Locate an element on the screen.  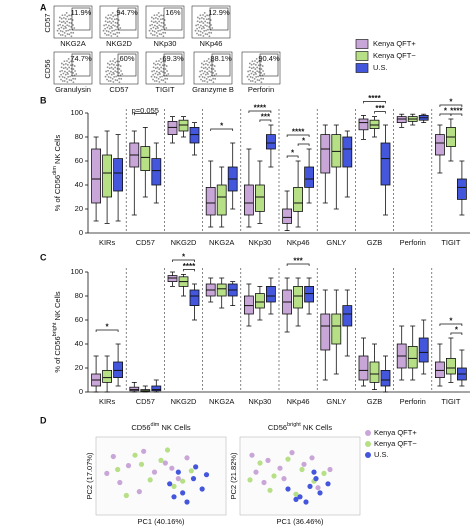
flow-percent: 94.7% is located at coordinates (127, 12).